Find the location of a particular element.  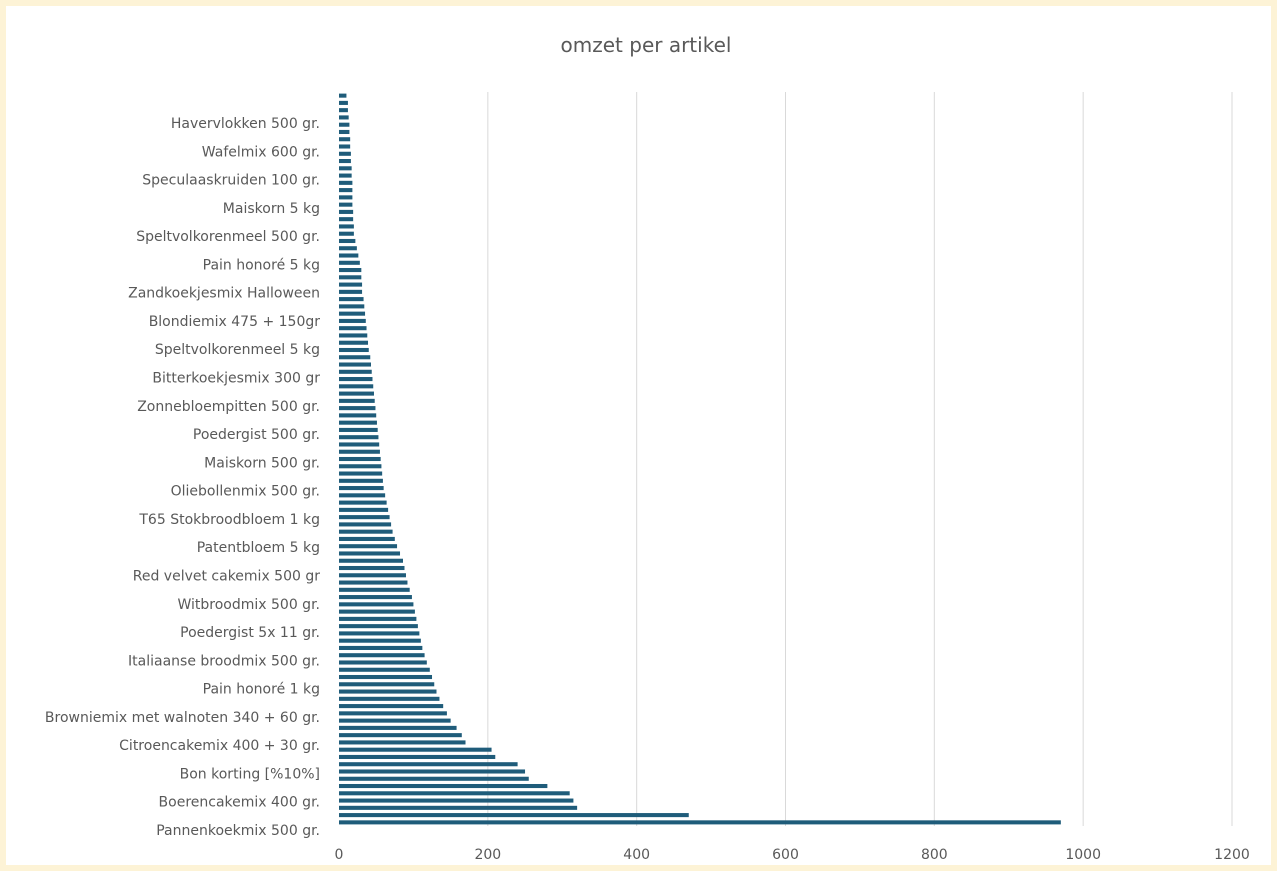

category-label: Pain honoré 1 kg is located at coordinates (261, 690).